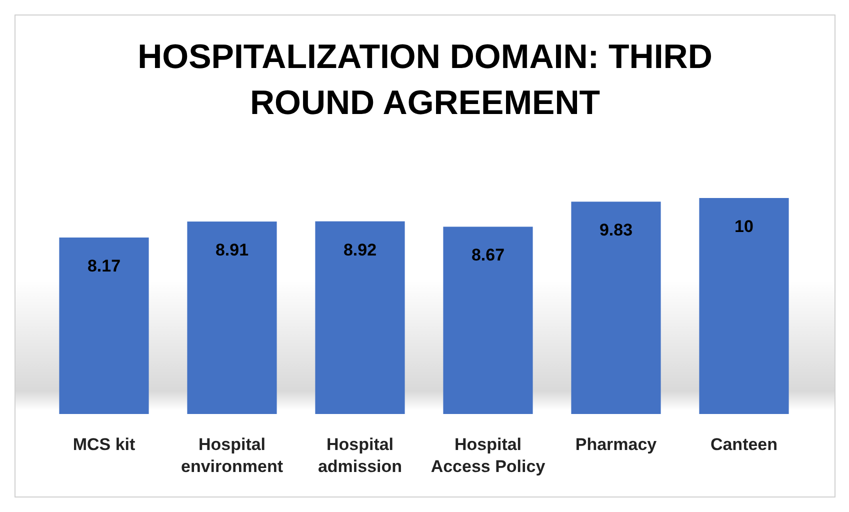 This screenshot has height=512, width=849. I want to click on chart-title: HOSPITALIZATION DOMAIN: THIRD ROUND AGREEMENT, so click(425, 80).